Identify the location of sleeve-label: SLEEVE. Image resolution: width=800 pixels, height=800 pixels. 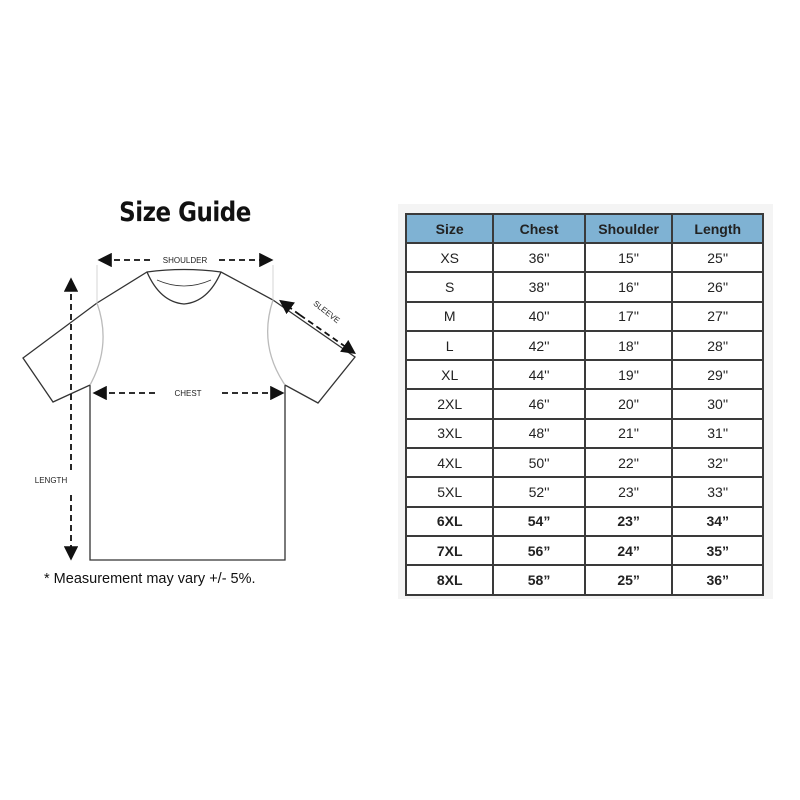
(326, 312).